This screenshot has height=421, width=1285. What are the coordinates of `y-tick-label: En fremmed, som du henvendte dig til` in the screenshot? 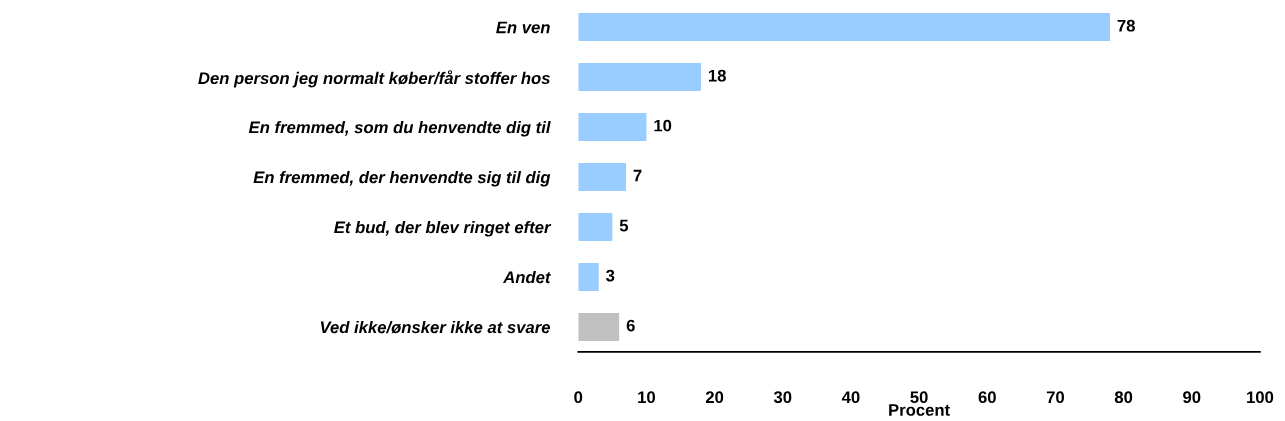 It's located at (399, 129).